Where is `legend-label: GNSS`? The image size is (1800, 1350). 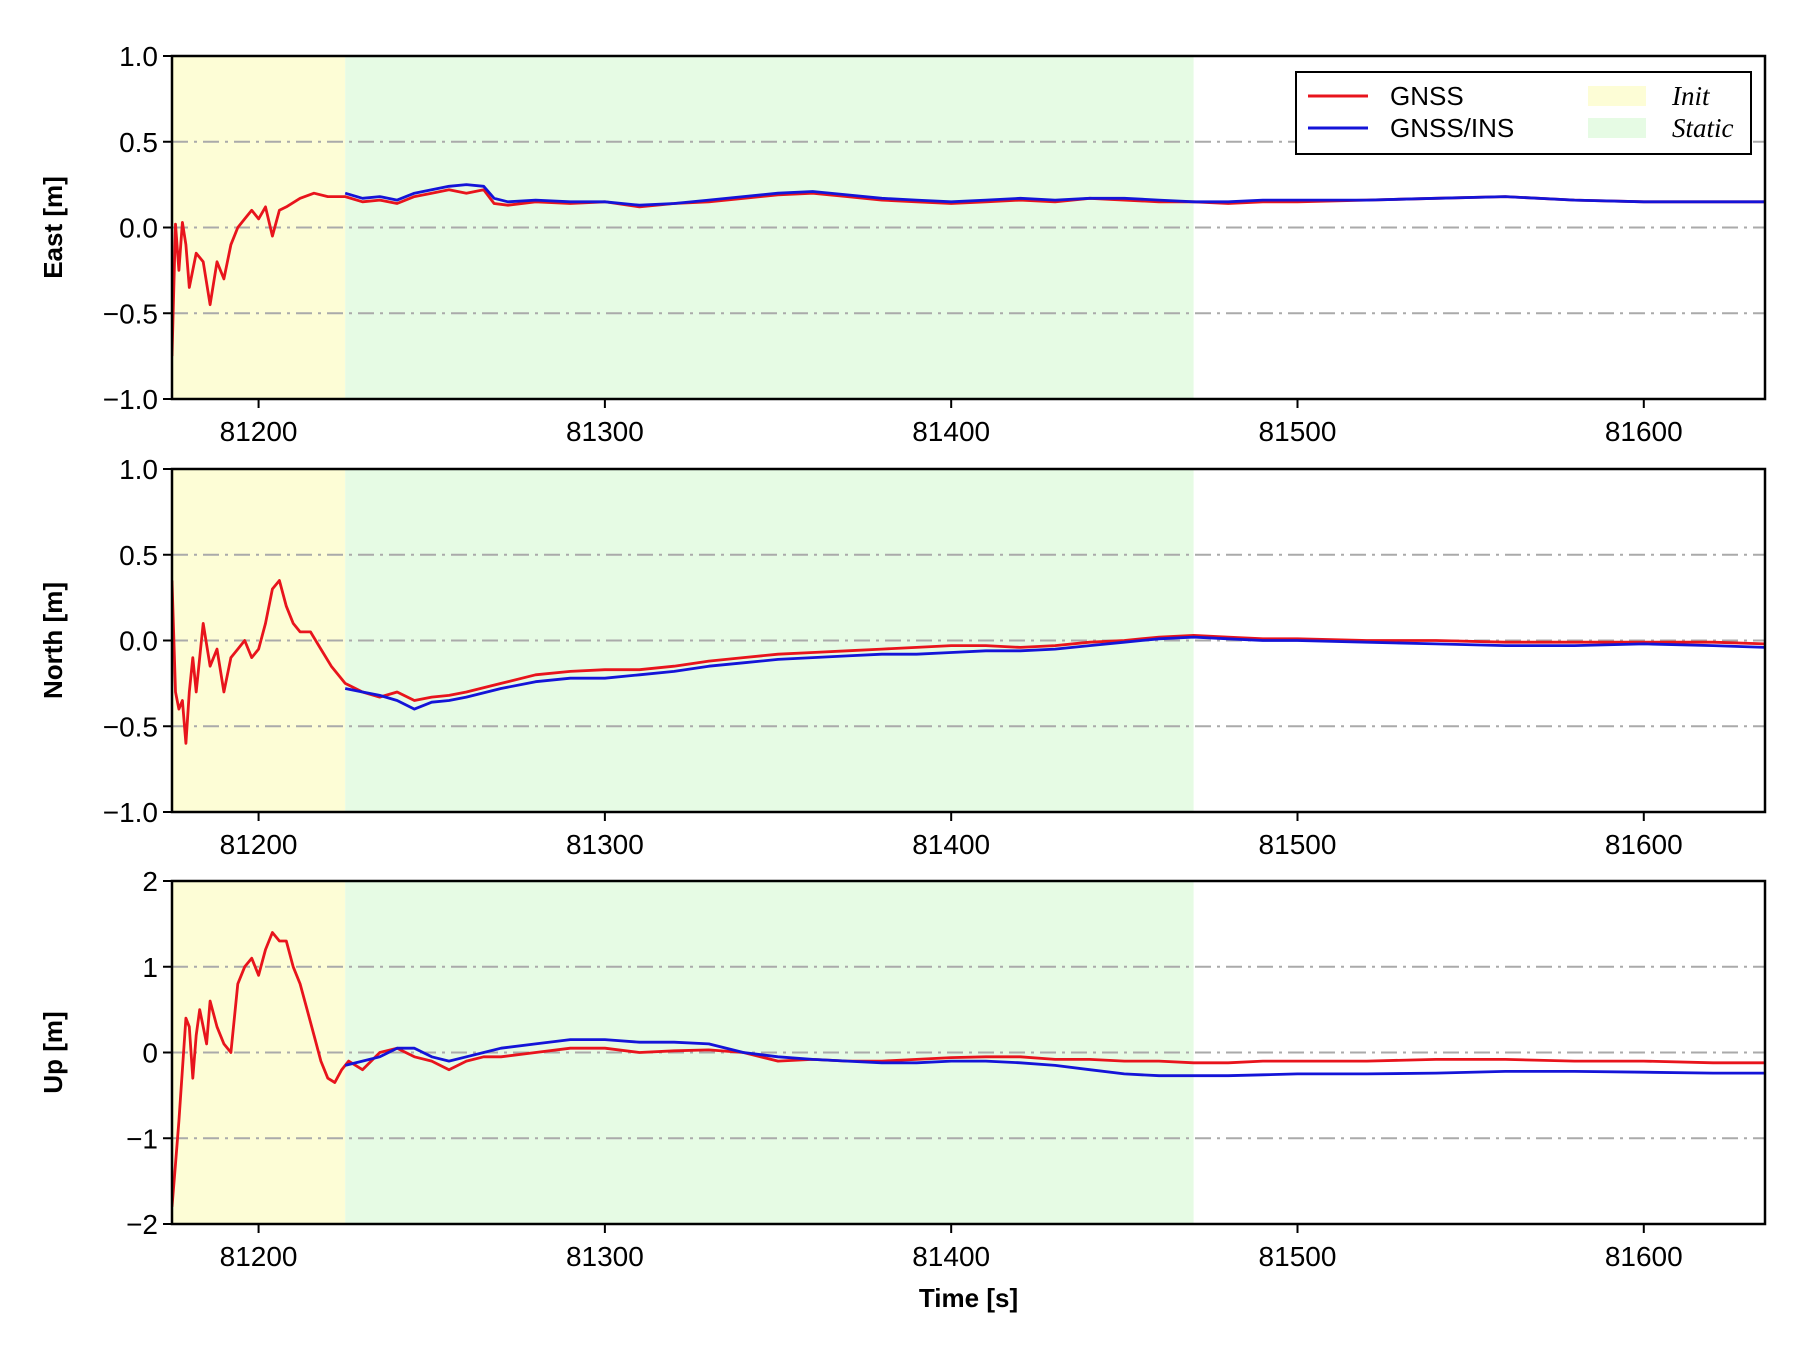 legend-label: GNSS is located at coordinates (1427, 96).